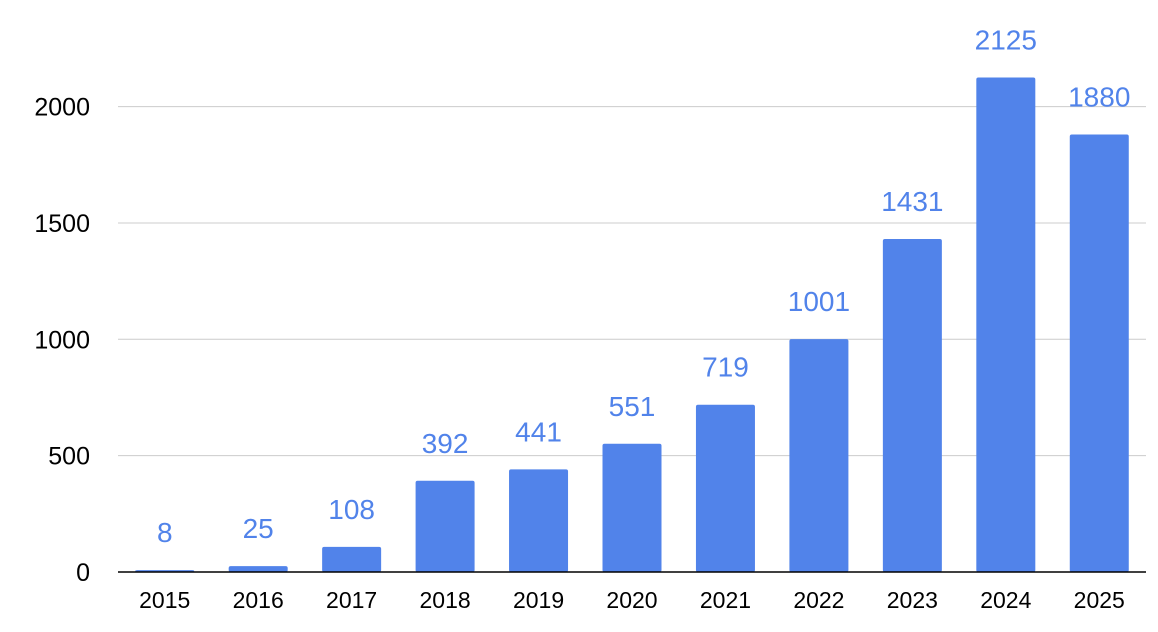  Describe the element at coordinates (164, 600) in the screenshot. I see `x-tick-label: 2015` at that location.